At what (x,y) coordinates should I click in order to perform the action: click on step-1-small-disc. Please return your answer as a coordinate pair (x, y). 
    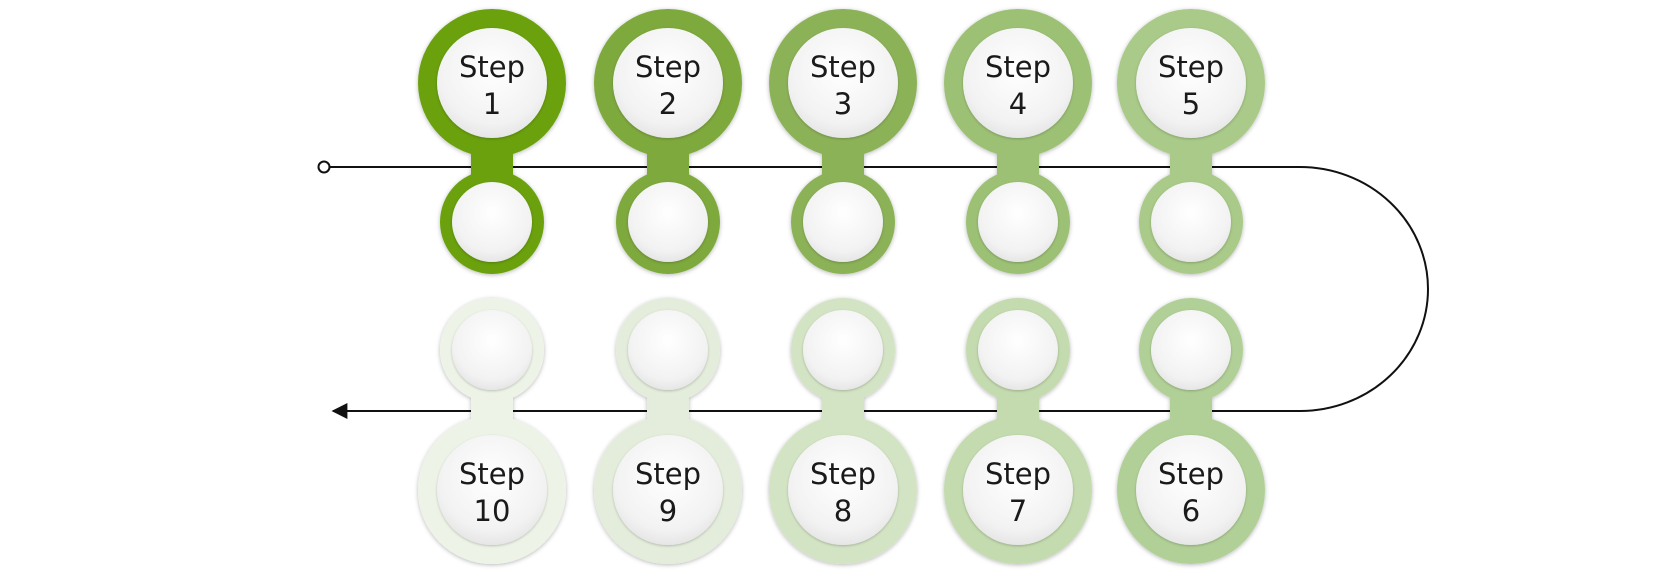
    Looking at the image, I should click on (492, 222).